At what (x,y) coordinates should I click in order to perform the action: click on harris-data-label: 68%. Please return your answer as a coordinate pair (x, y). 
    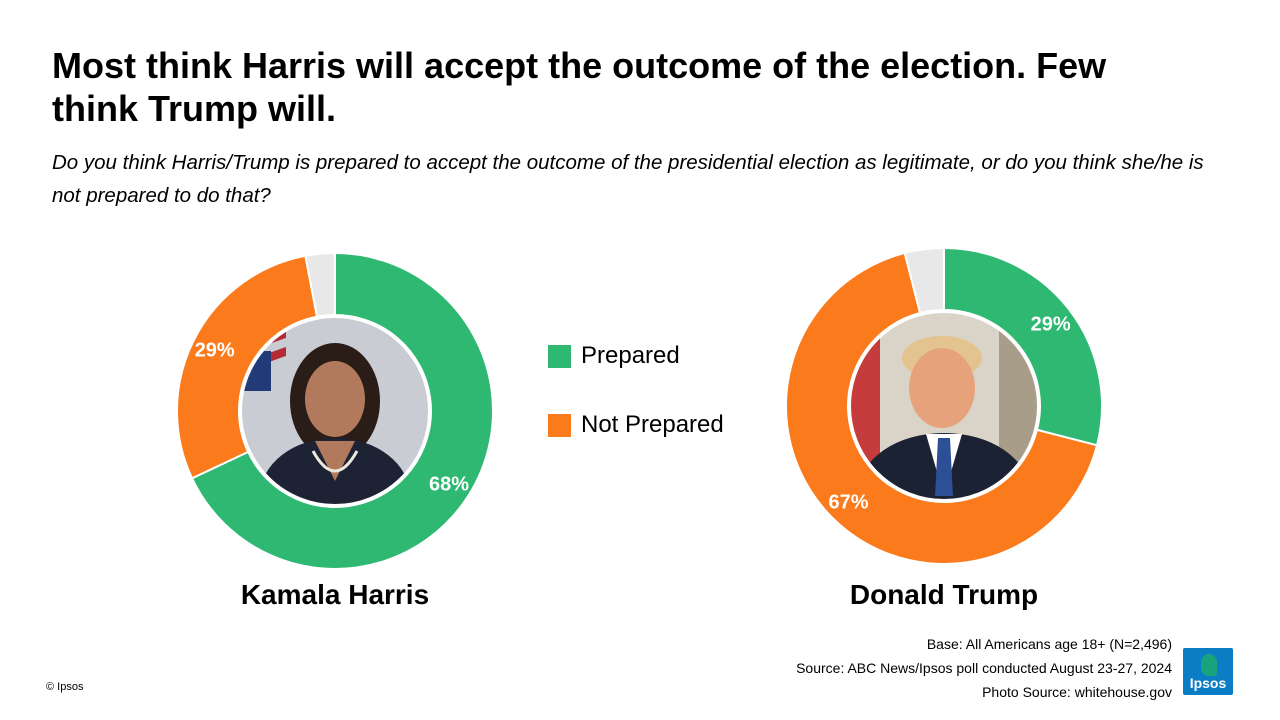
    Looking at the image, I should click on (449, 484).